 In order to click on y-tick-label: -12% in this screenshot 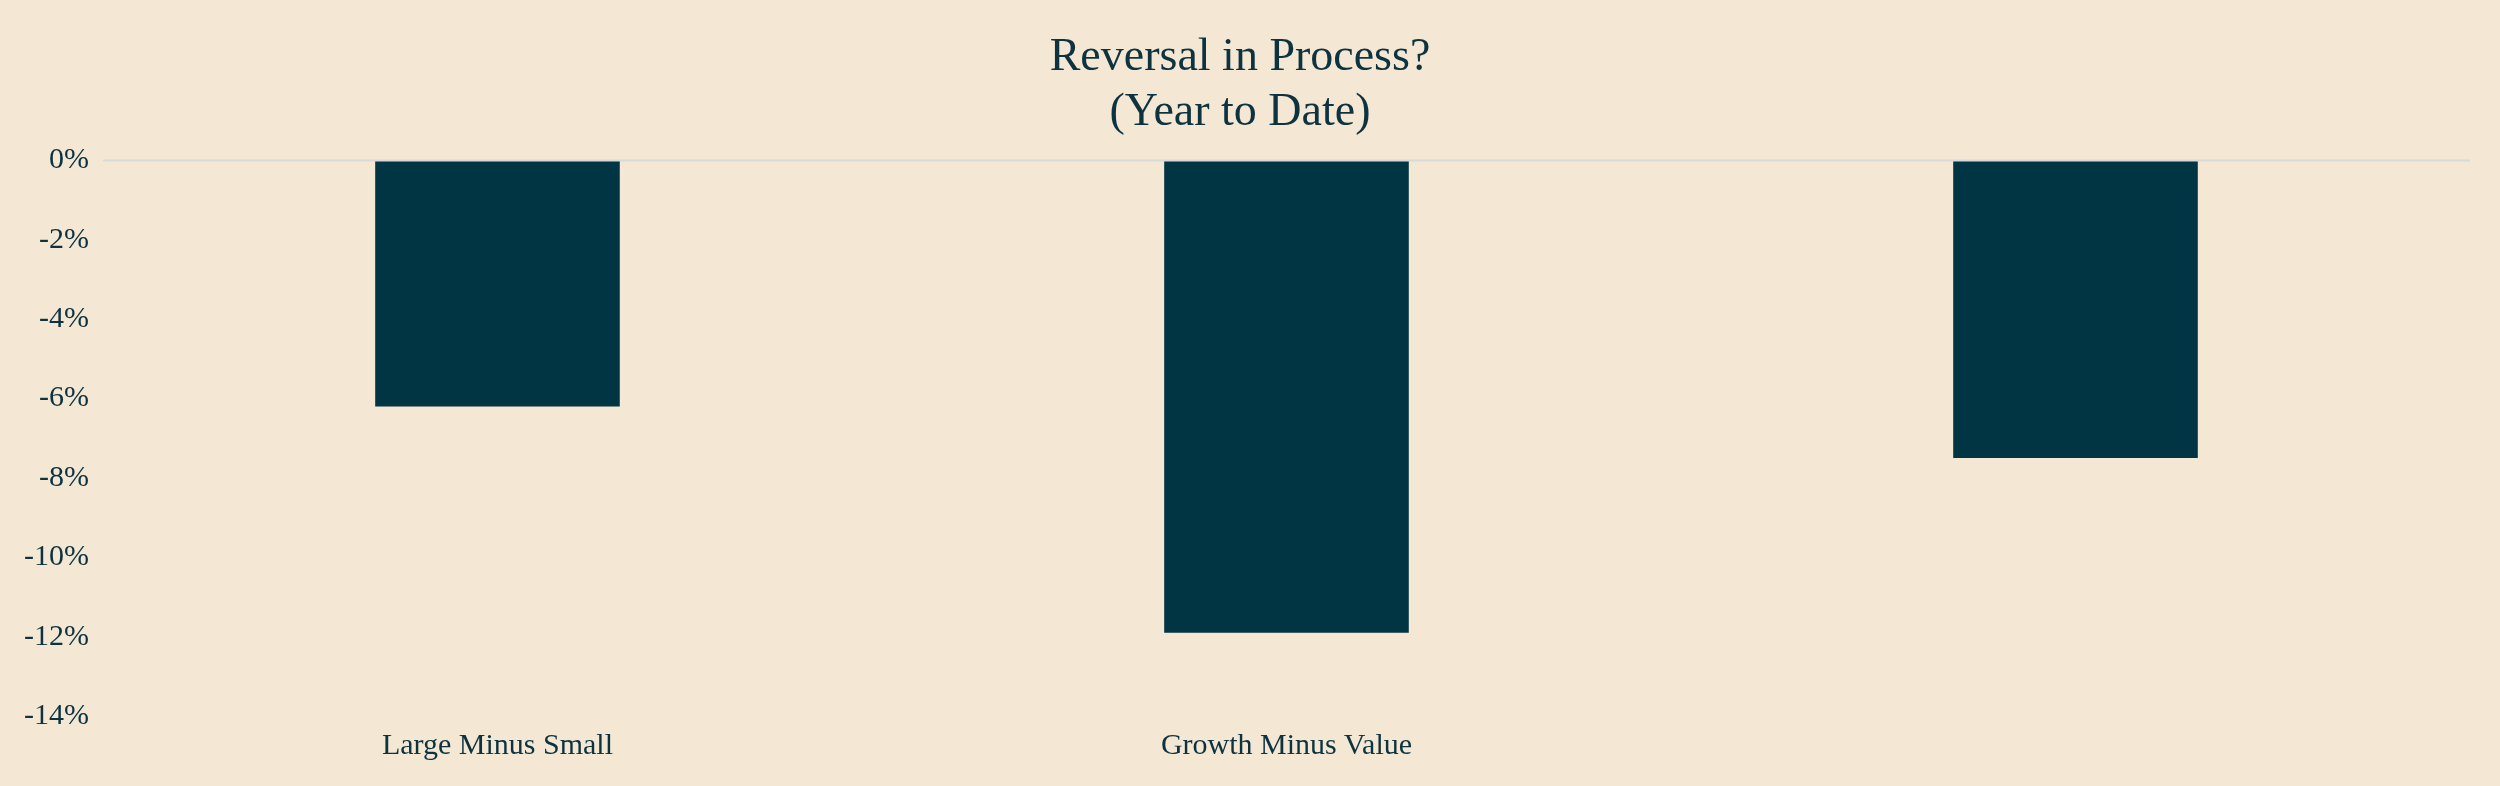, I will do `click(56, 634)`.